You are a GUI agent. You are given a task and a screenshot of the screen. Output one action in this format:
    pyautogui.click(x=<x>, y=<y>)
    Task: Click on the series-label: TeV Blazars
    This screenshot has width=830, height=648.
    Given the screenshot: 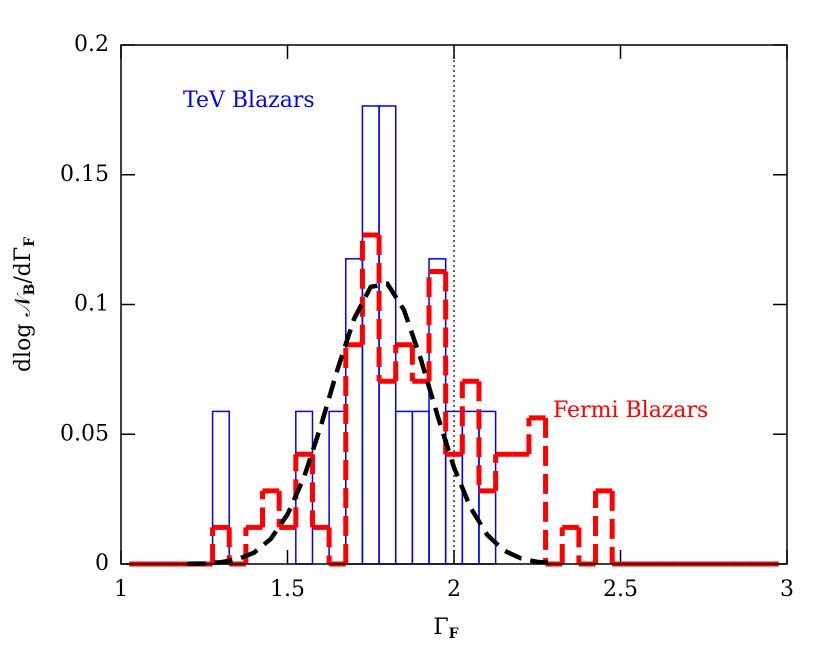 What is the action you would take?
    pyautogui.click(x=249, y=100)
    